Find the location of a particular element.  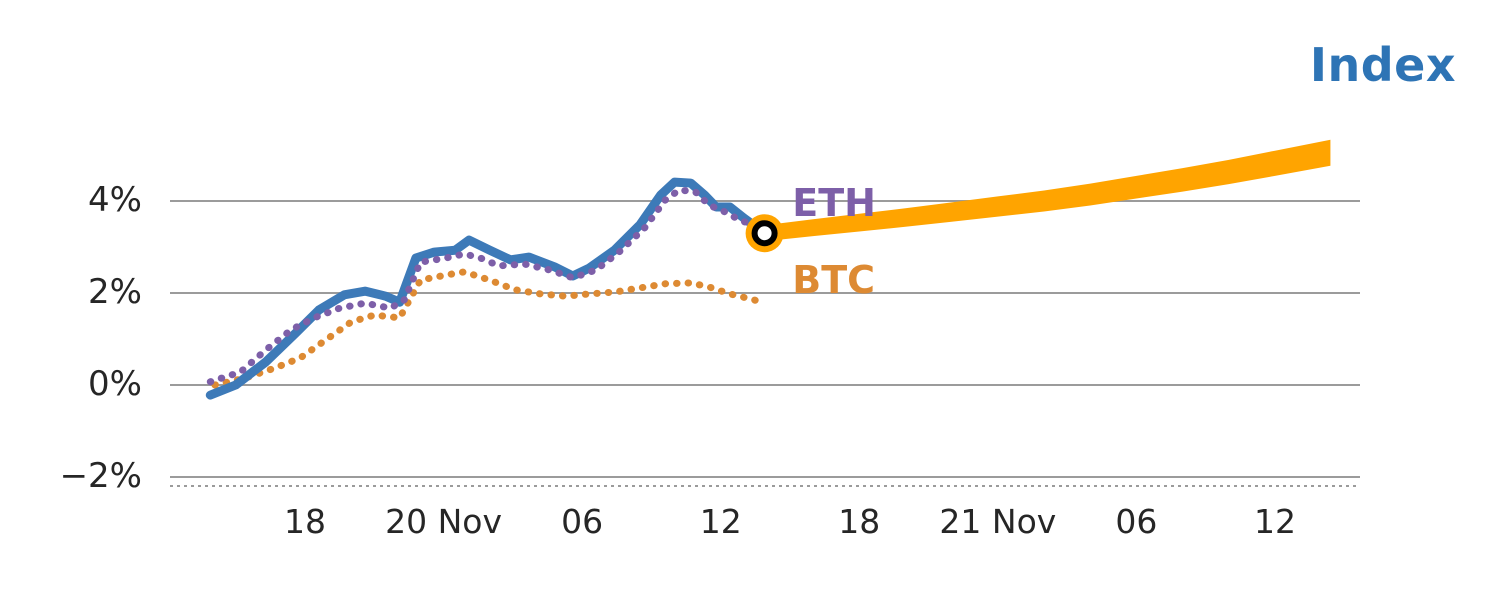

series-label-btc: BTC is located at coordinates (834, 279).